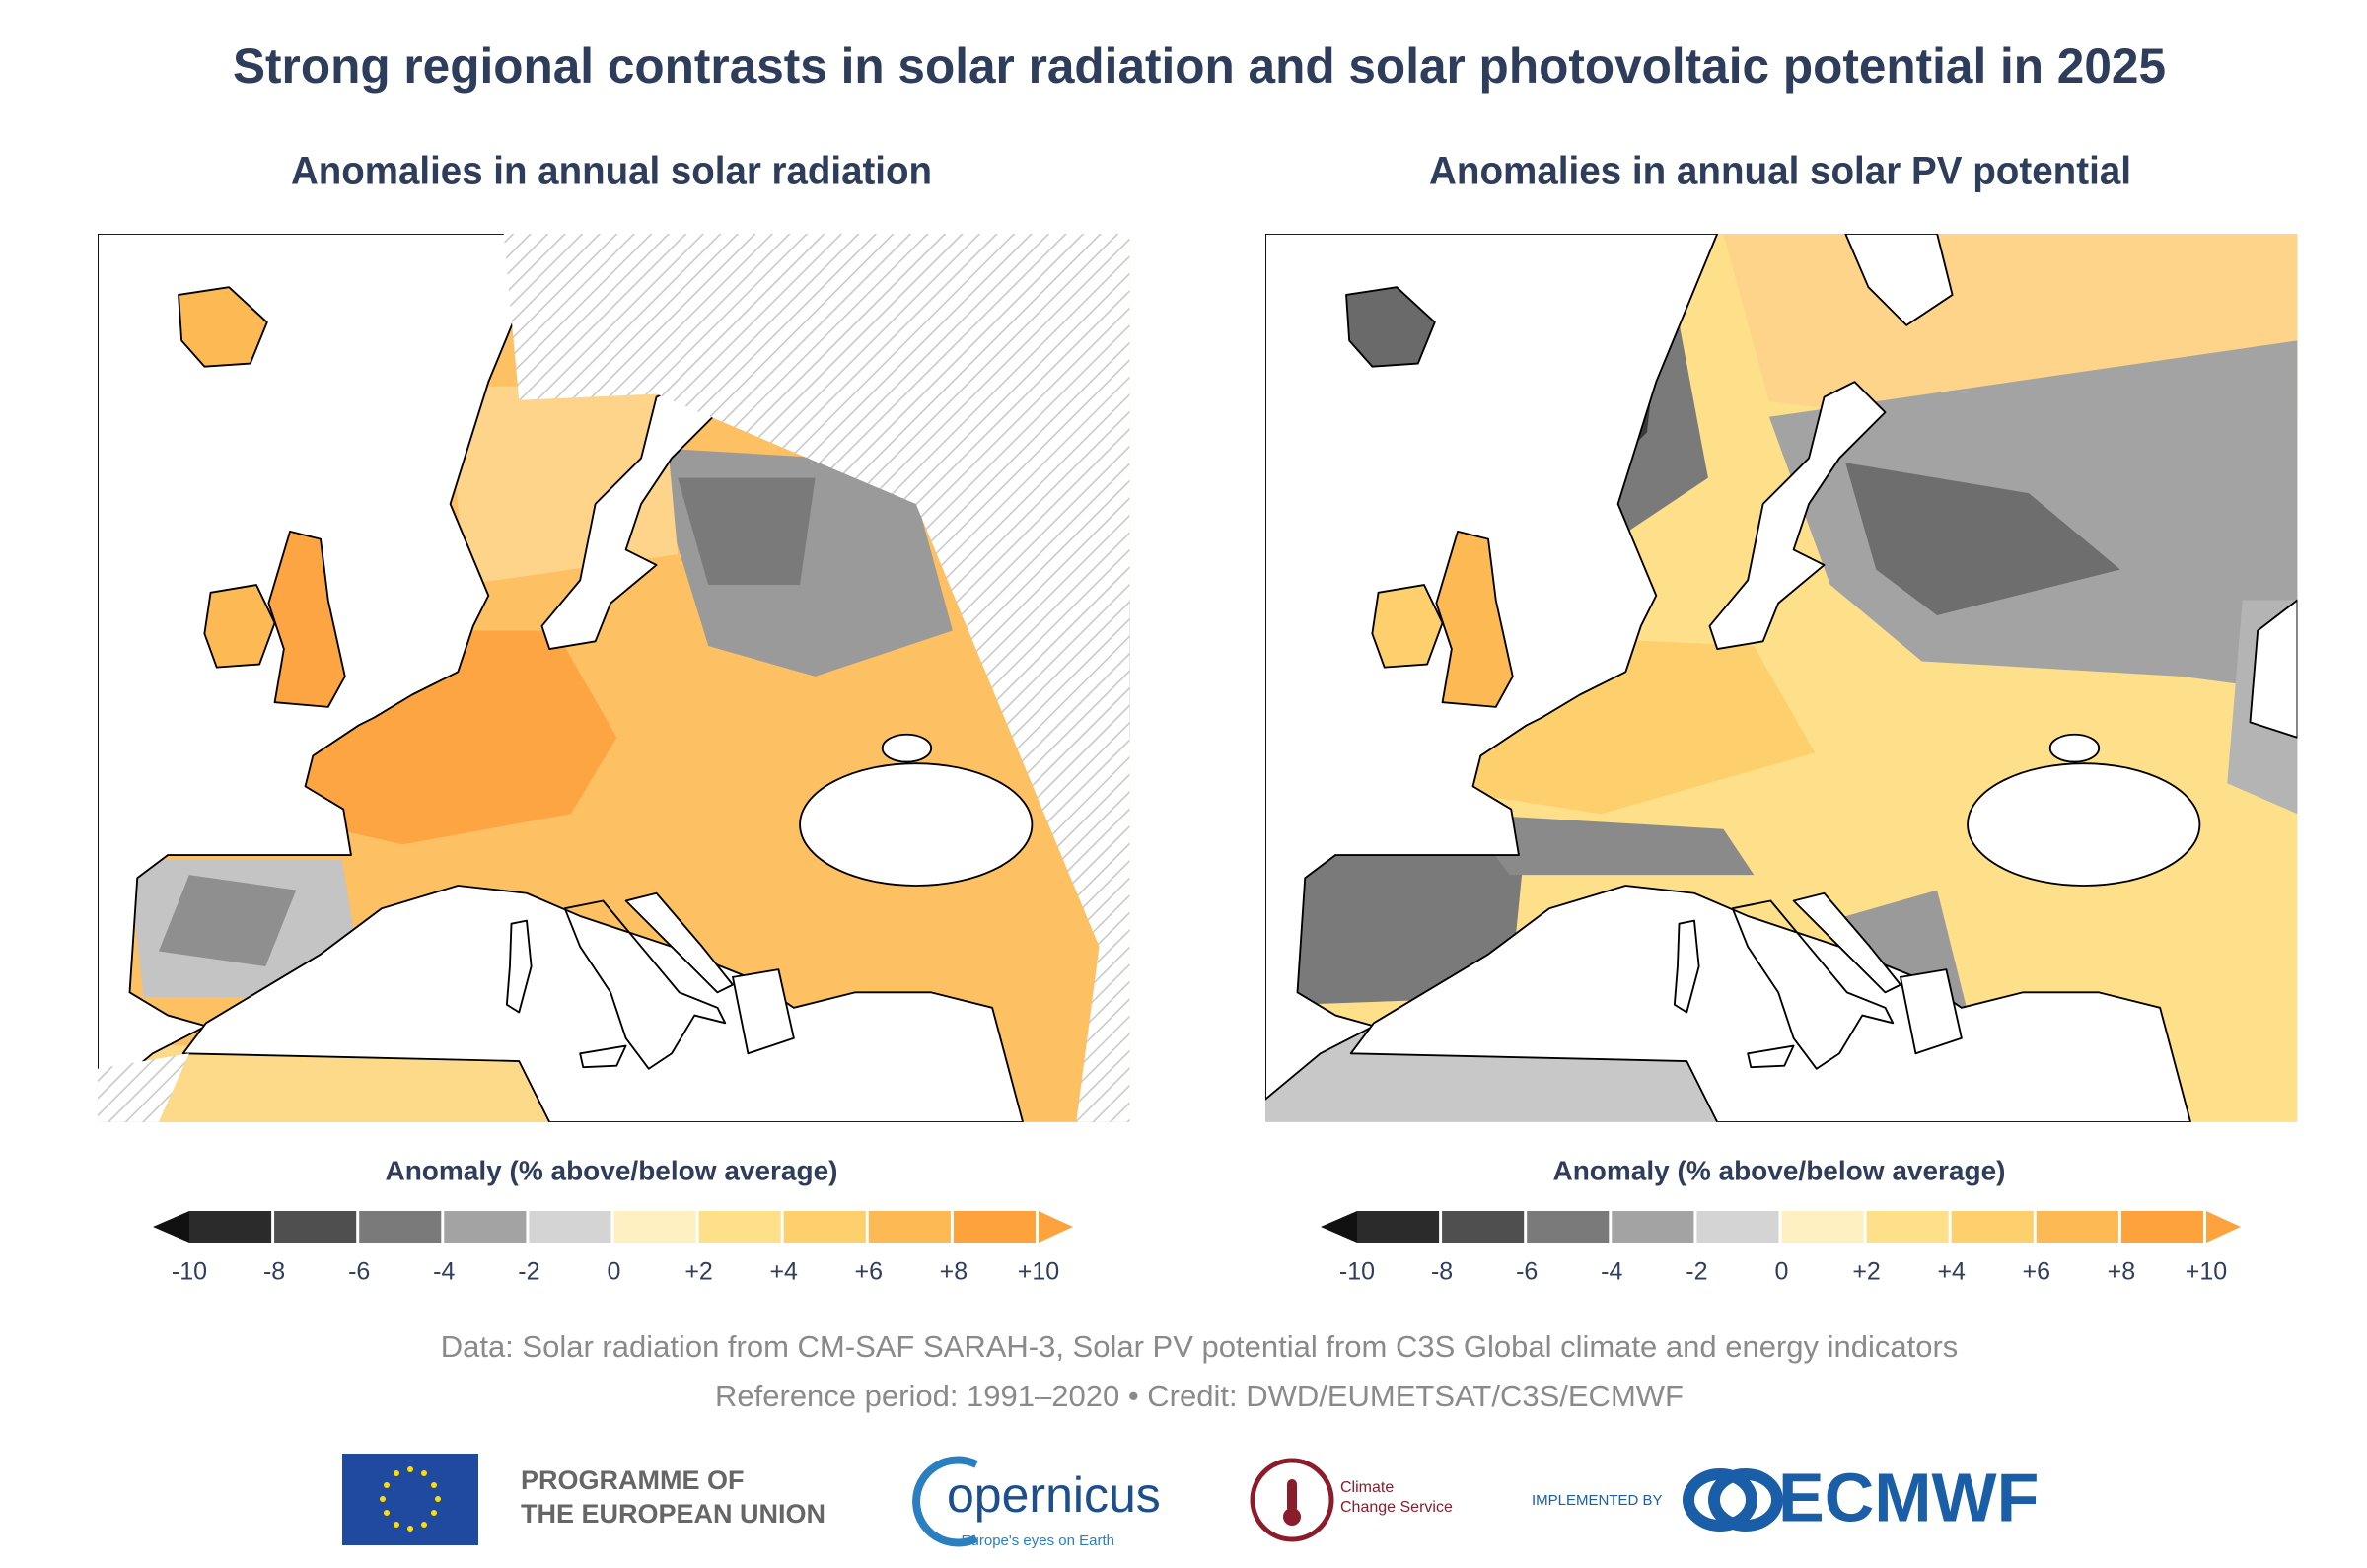  What do you see at coordinates (1054, 1495) in the screenshot?
I see `logo-text: opernicus` at bounding box center [1054, 1495].